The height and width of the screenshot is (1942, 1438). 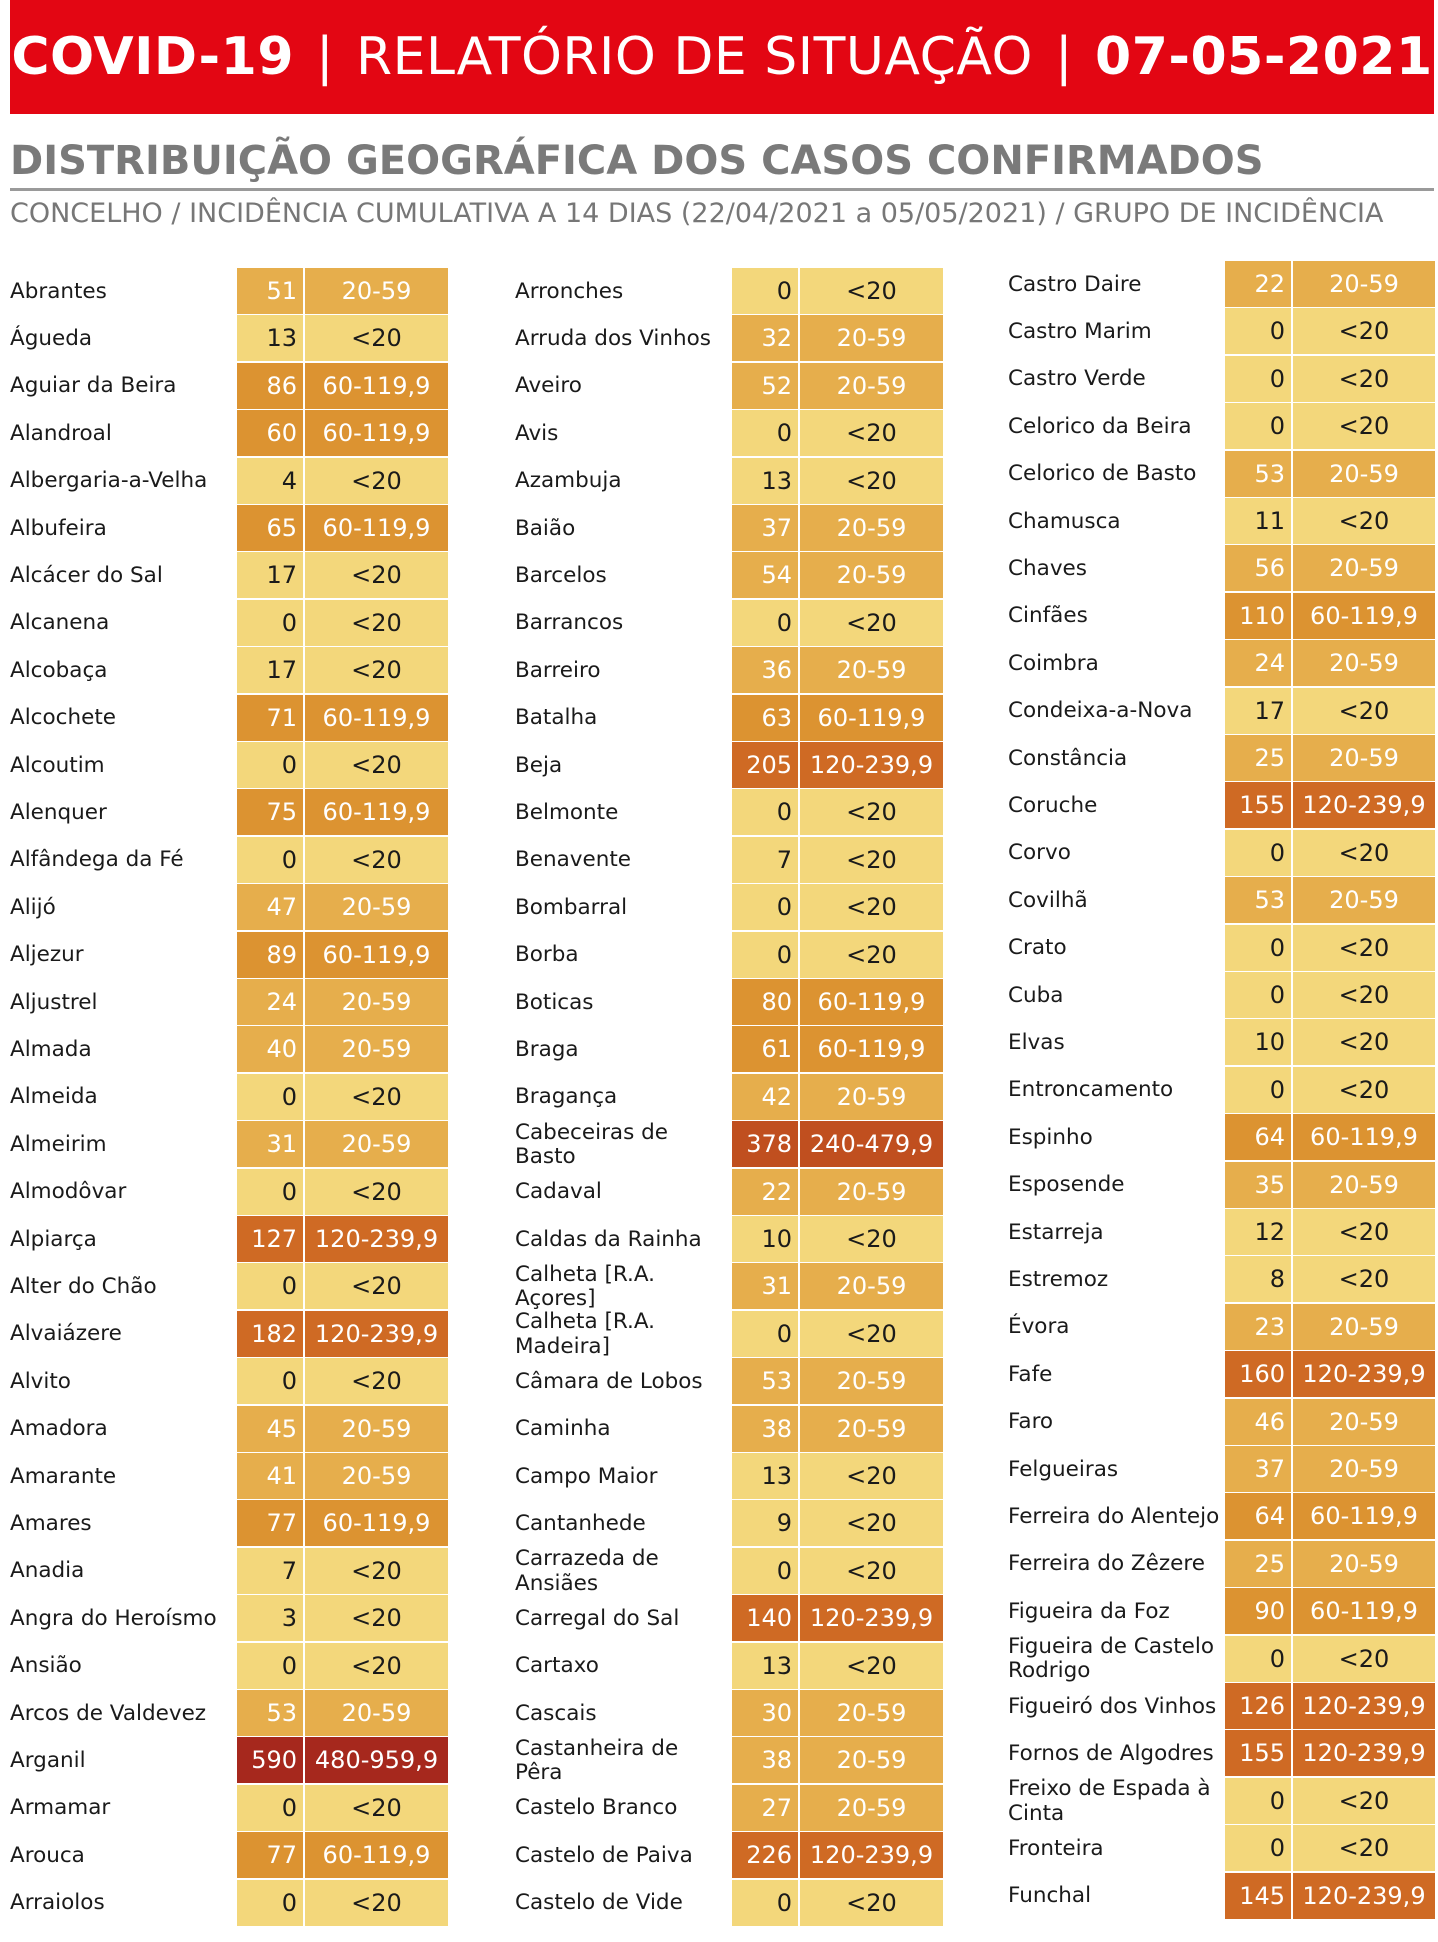 I want to click on table-row: Alandroal 60 60-119,9, so click(x=229, y=433).